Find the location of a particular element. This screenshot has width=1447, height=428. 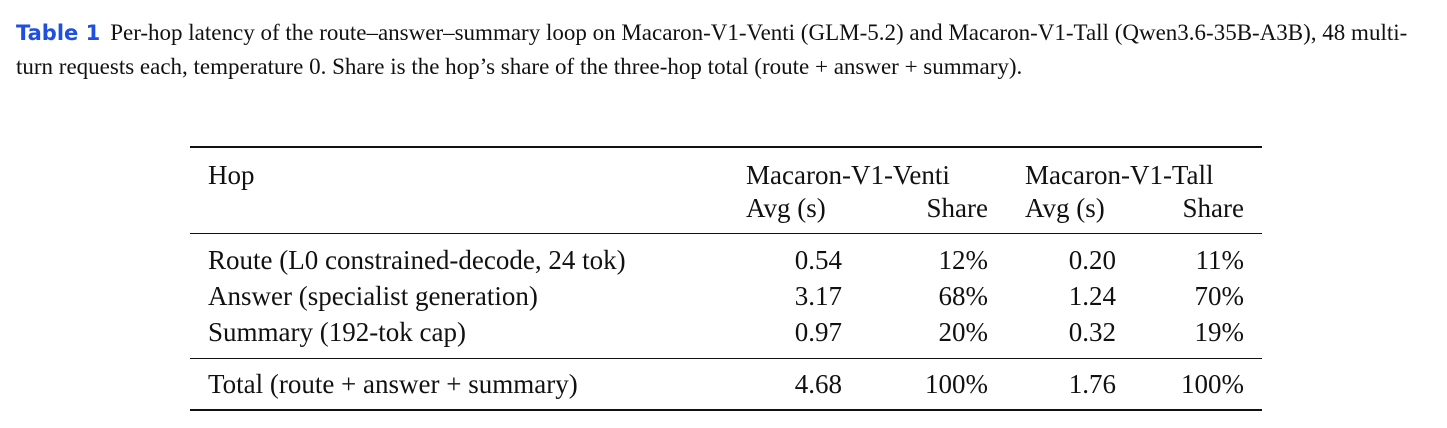

tall-avg-header: Avg (s) is located at coordinates (1065, 207).